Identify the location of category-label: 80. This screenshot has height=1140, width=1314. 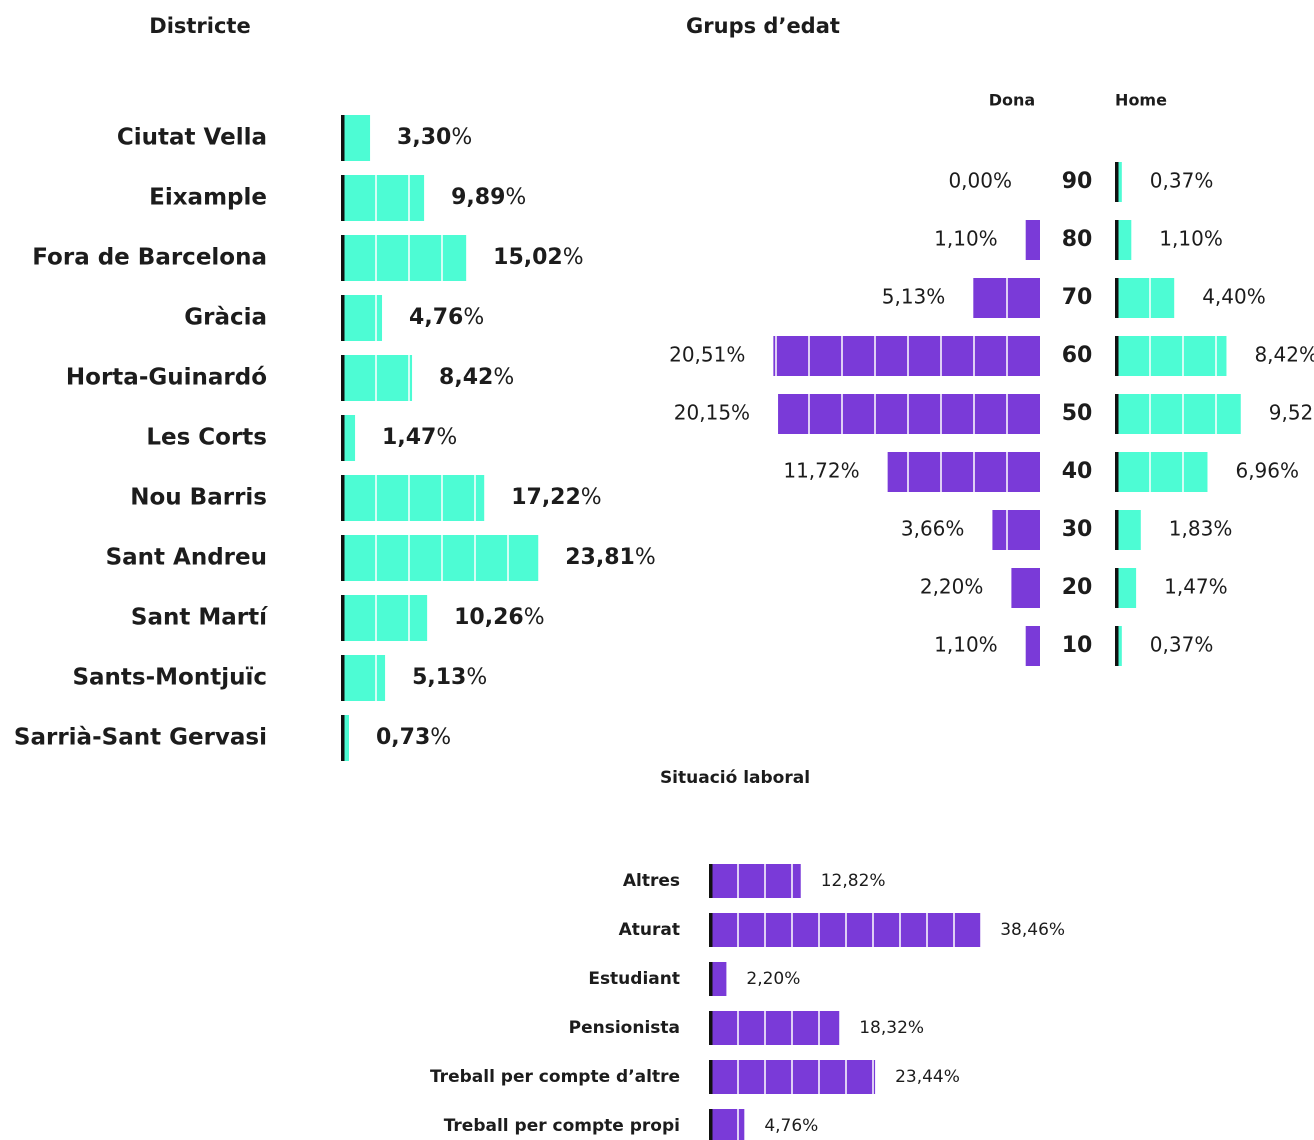
(1077, 239).